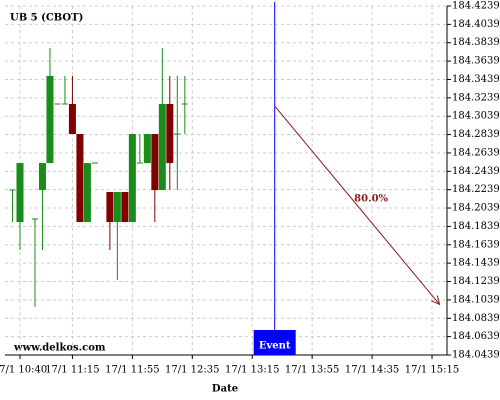 This screenshot has width=500, height=400. Describe the element at coordinates (476, 152) in the screenshot. I see `y-tick-label: 184.2639` at that location.